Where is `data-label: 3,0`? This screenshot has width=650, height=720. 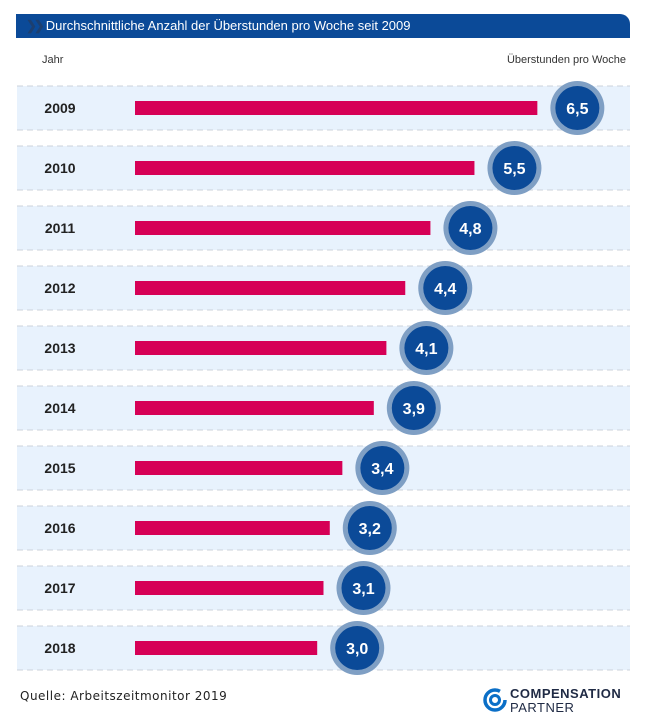
data-label: 3,0 is located at coordinates (357, 649).